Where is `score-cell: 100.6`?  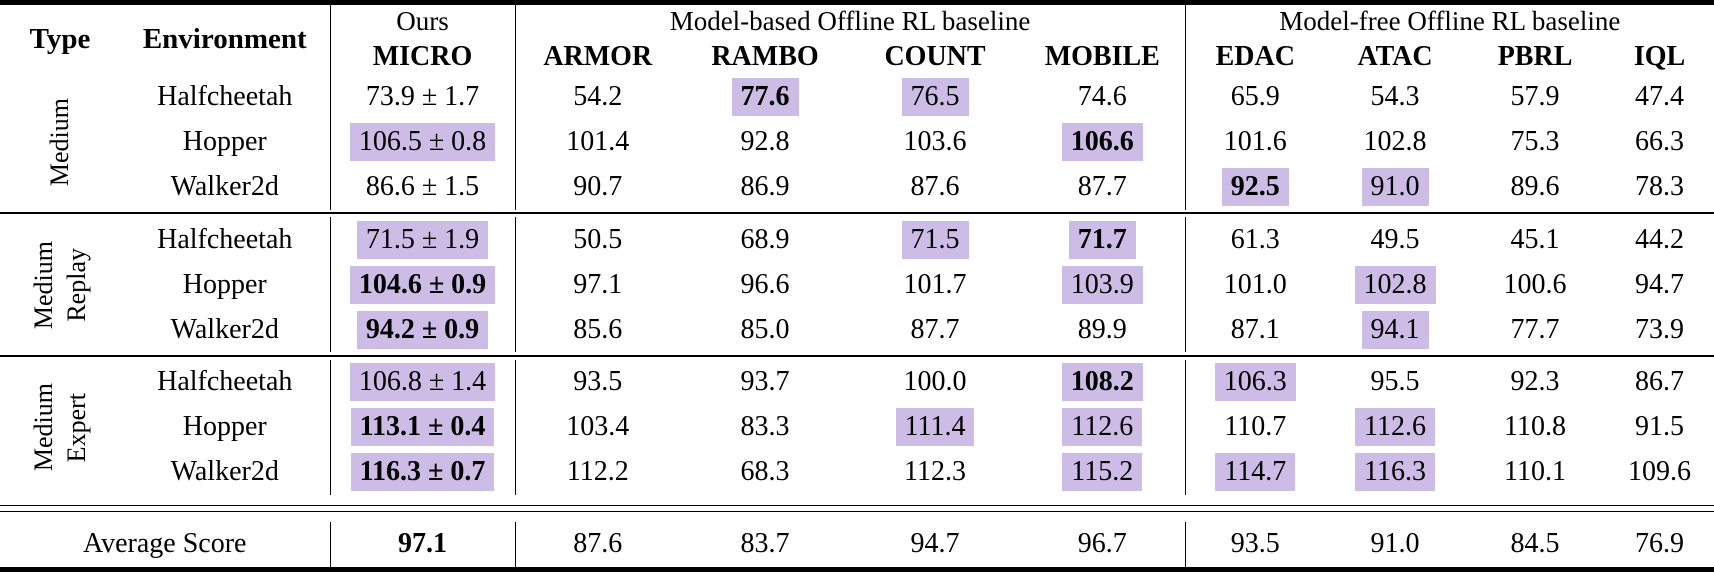
score-cell: 100.6 is located at coordinates (1535, 284).